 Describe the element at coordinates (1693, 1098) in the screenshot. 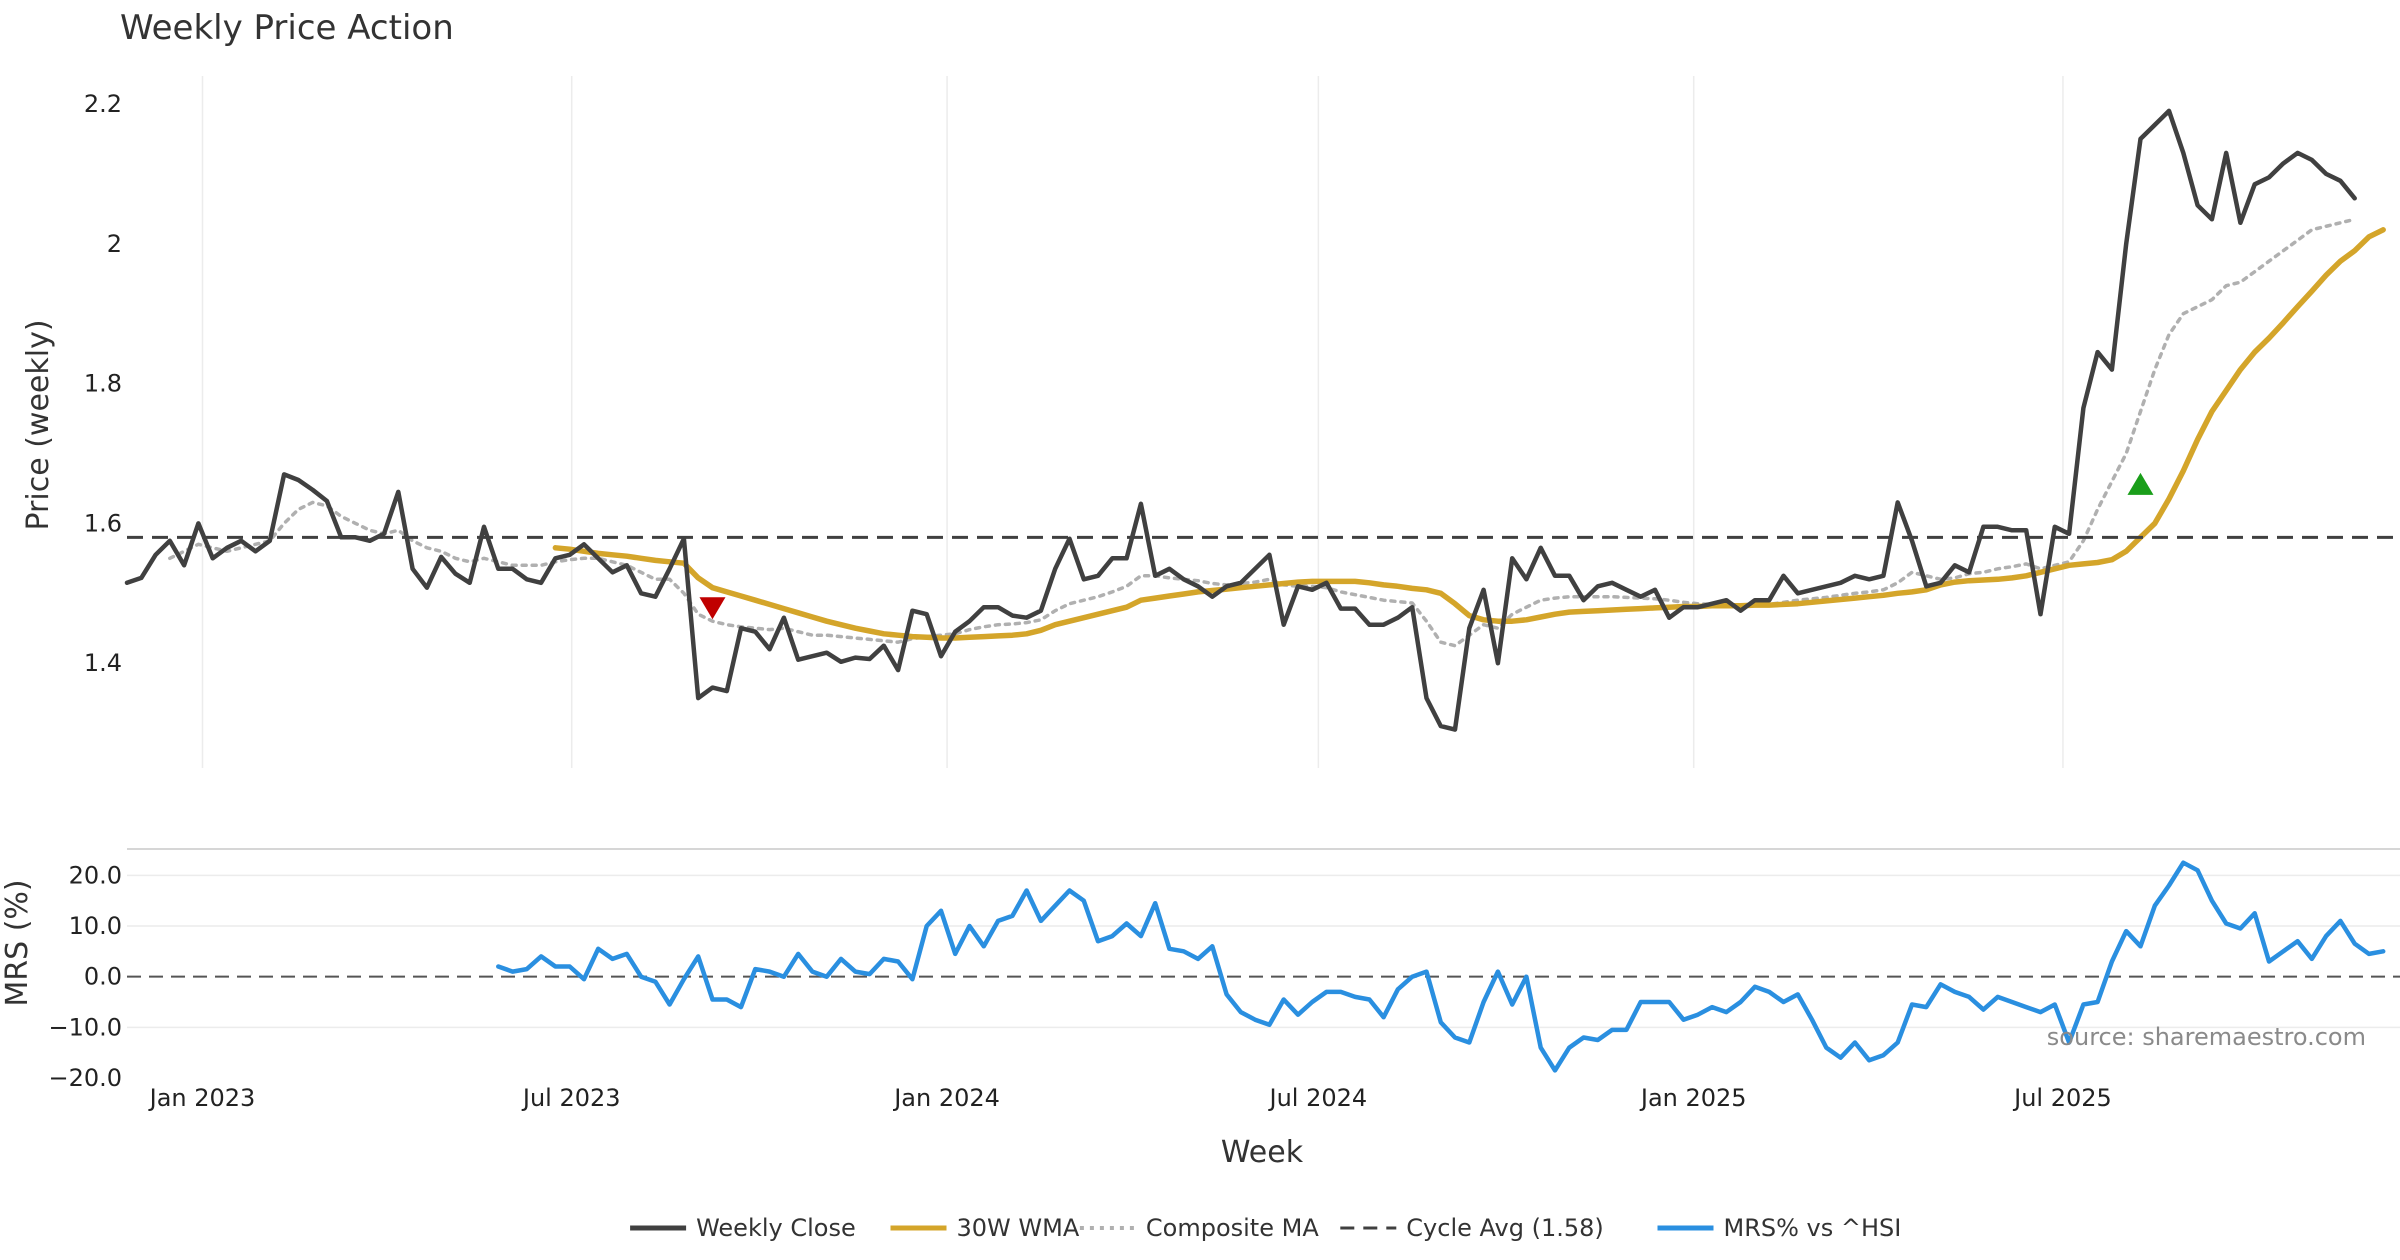

I see `x-tick-label: Jan 2025` at that location.